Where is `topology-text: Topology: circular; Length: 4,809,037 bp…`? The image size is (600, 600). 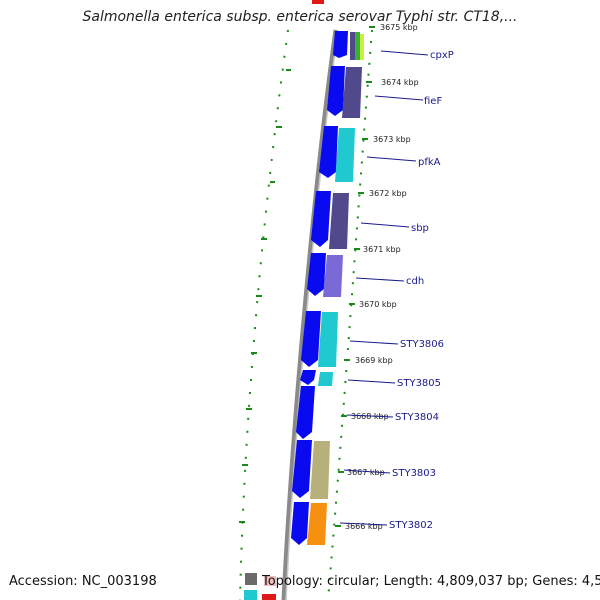 topology-text: Topology: circular; Length: 4,809,037 bp… is located at coordinates (431, 581).